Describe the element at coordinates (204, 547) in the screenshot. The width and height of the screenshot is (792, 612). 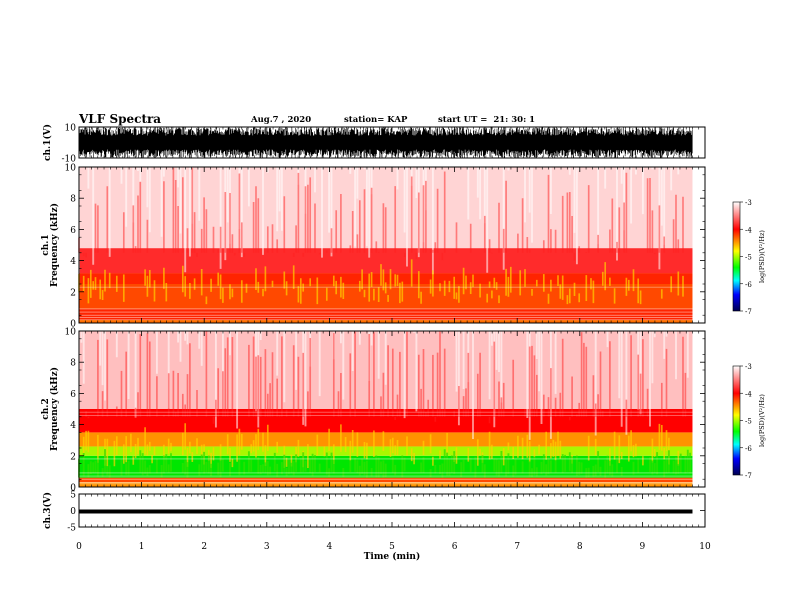
I see `x-tick-label: 2` at that location.